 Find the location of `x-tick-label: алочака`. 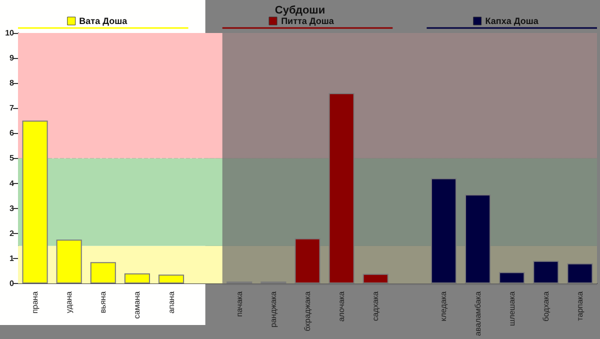

x-tick-label: алочака is located at coordinates (341, 306).